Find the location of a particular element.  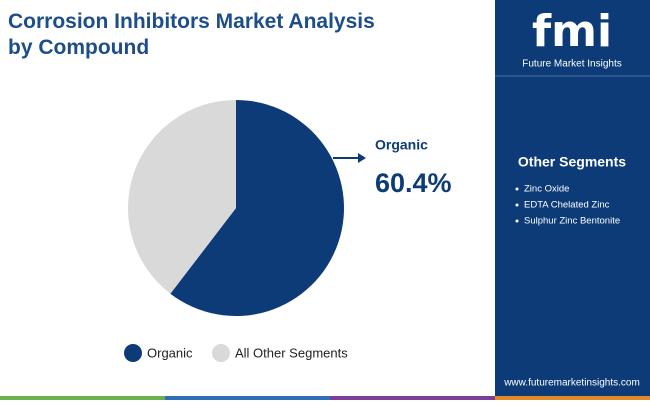

logo-mark: fmi is located at coordinates (572, 31).